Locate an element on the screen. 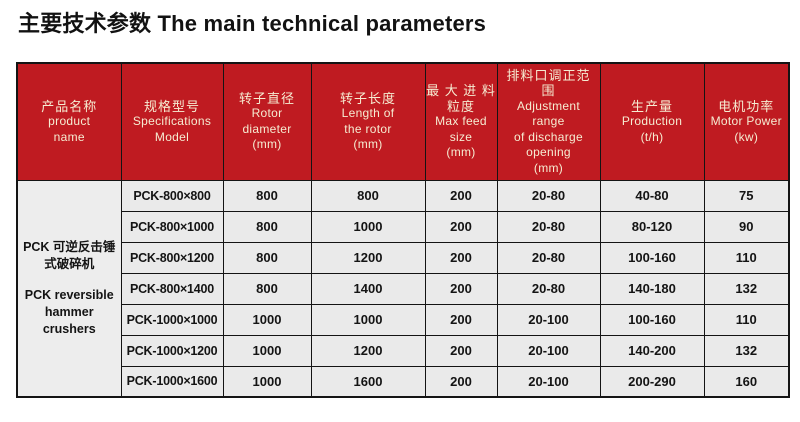 Image resolution: width=800 pixels, height=422 pixels. column-header-line: product is located at coordinates (69, 121).